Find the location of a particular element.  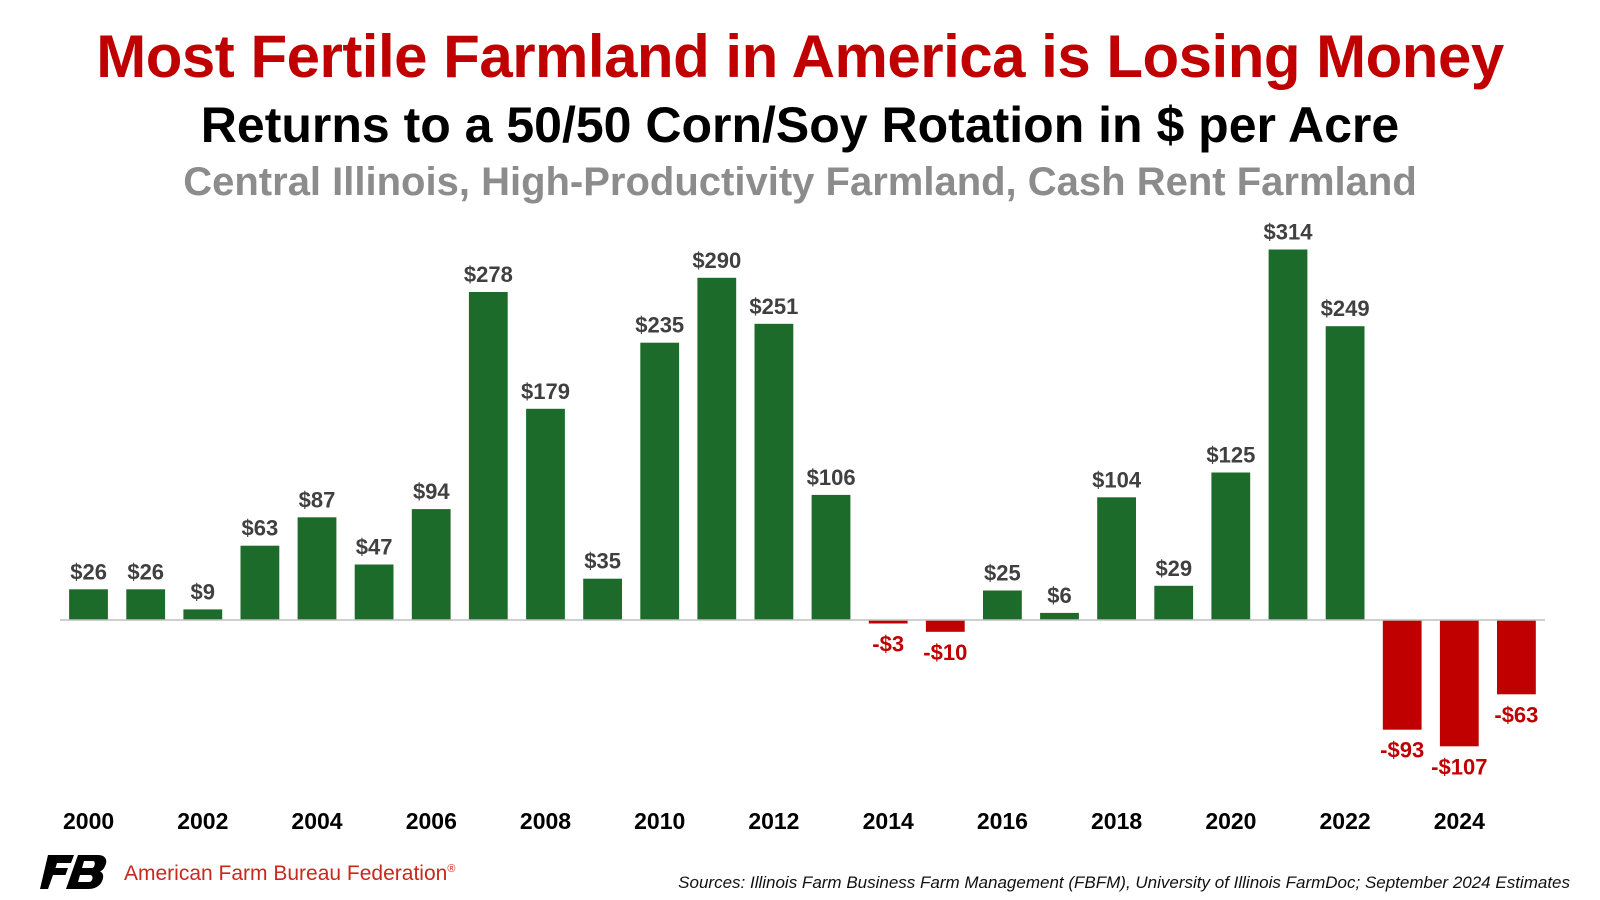

x-tick-2008: 2008 is located at coordinates (545, 821).